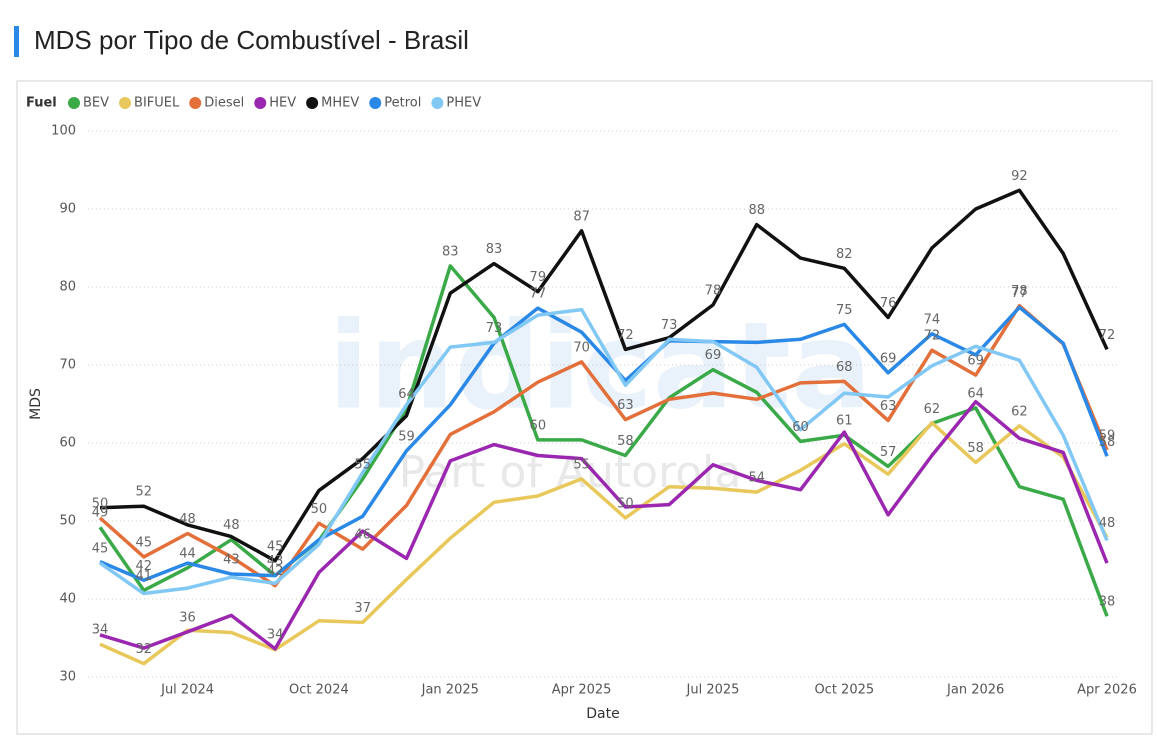 The width and height of the screenshot is (1157, 740). What do you see at coordinates (756, 478) in the screenshot?
I see `data-label: 54` at bounding box center [756, 478].